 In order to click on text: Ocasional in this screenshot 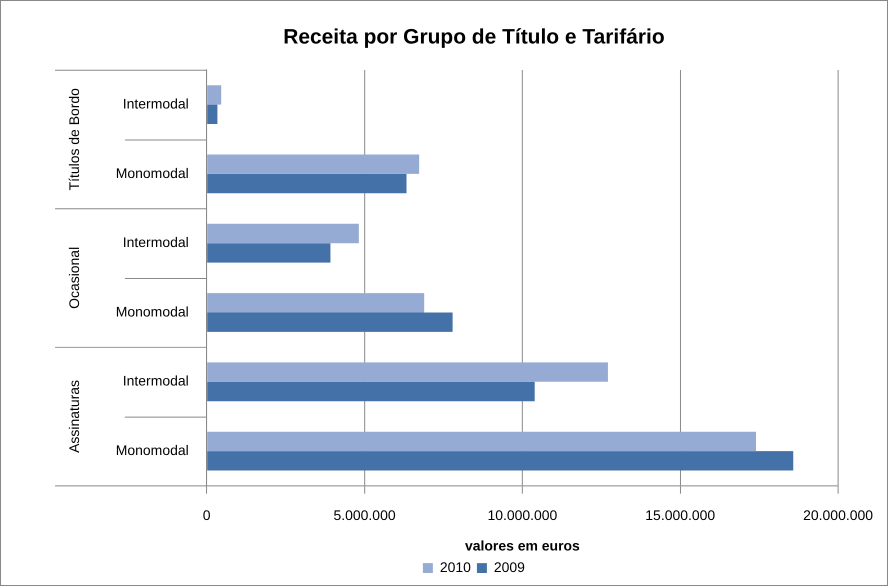, I will do `click(74, 277)`.